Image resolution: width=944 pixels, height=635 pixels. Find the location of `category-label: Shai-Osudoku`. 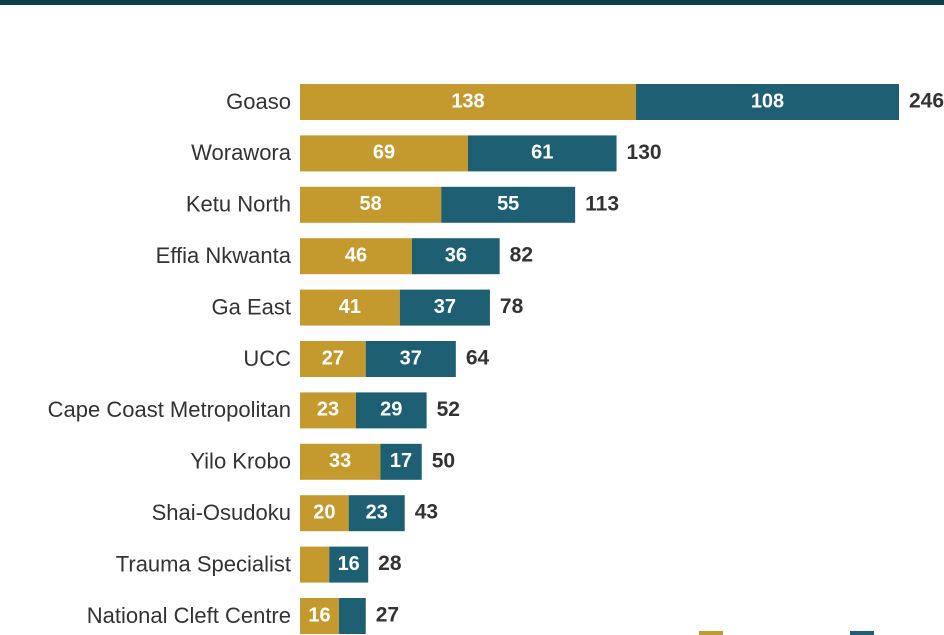

category-label: Shai-Osudoku is located at coordinates (221, 512).